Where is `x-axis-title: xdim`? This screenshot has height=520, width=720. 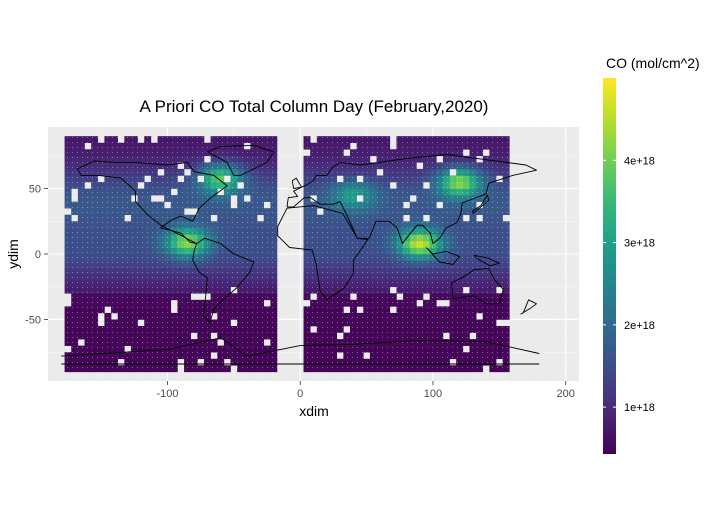 x-axis-title: xdim is located at coordinates (314, 411).